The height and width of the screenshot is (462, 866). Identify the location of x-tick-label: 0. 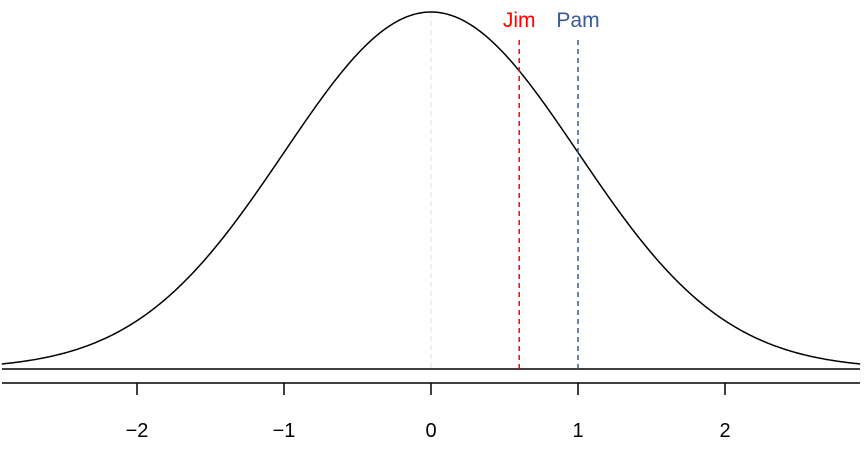
(430, 431).